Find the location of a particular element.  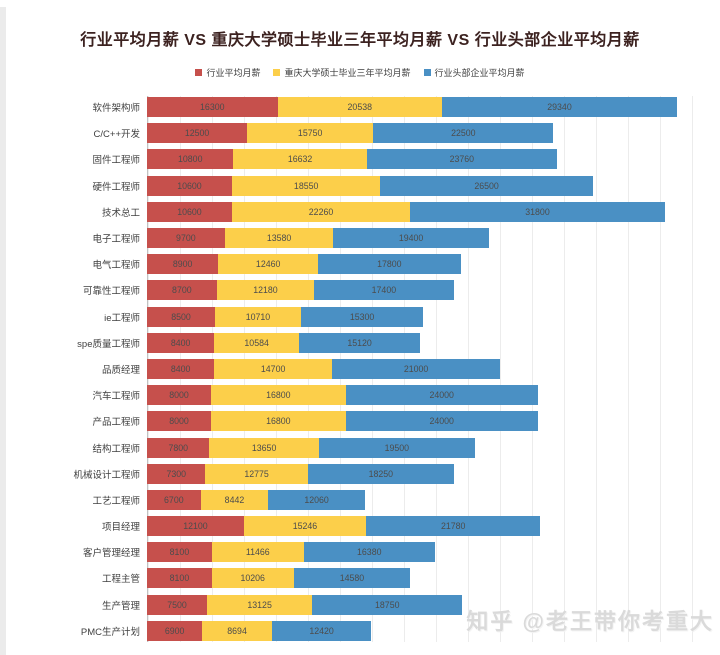

bar-segment-industry_avg: 8900 is located at coordinates (183, 264).